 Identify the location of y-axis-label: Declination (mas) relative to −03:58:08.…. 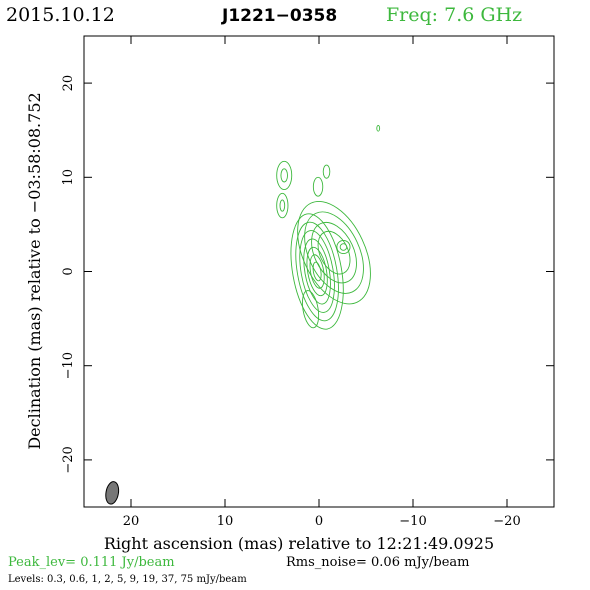
(34, 270).